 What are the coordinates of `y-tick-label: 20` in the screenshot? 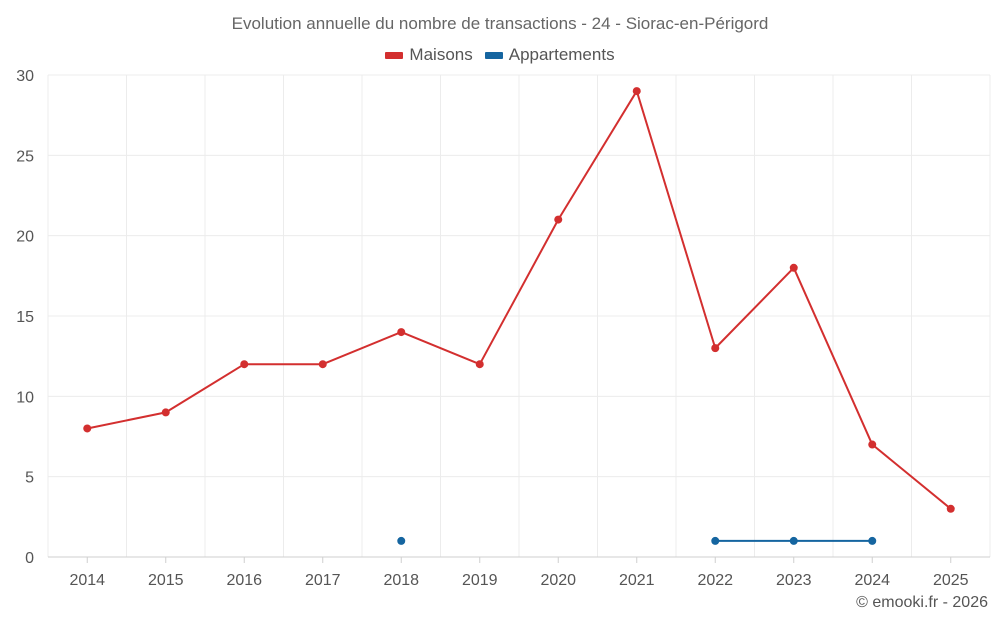 It's located at (25, 237).